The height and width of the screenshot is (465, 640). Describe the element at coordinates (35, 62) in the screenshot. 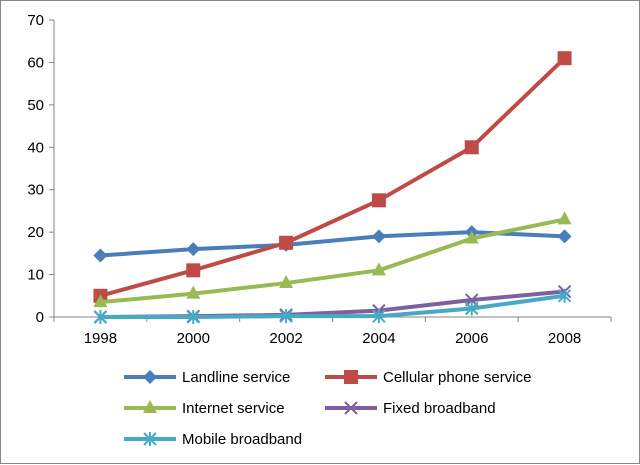

I see `y-tick-label: 60` at that location.